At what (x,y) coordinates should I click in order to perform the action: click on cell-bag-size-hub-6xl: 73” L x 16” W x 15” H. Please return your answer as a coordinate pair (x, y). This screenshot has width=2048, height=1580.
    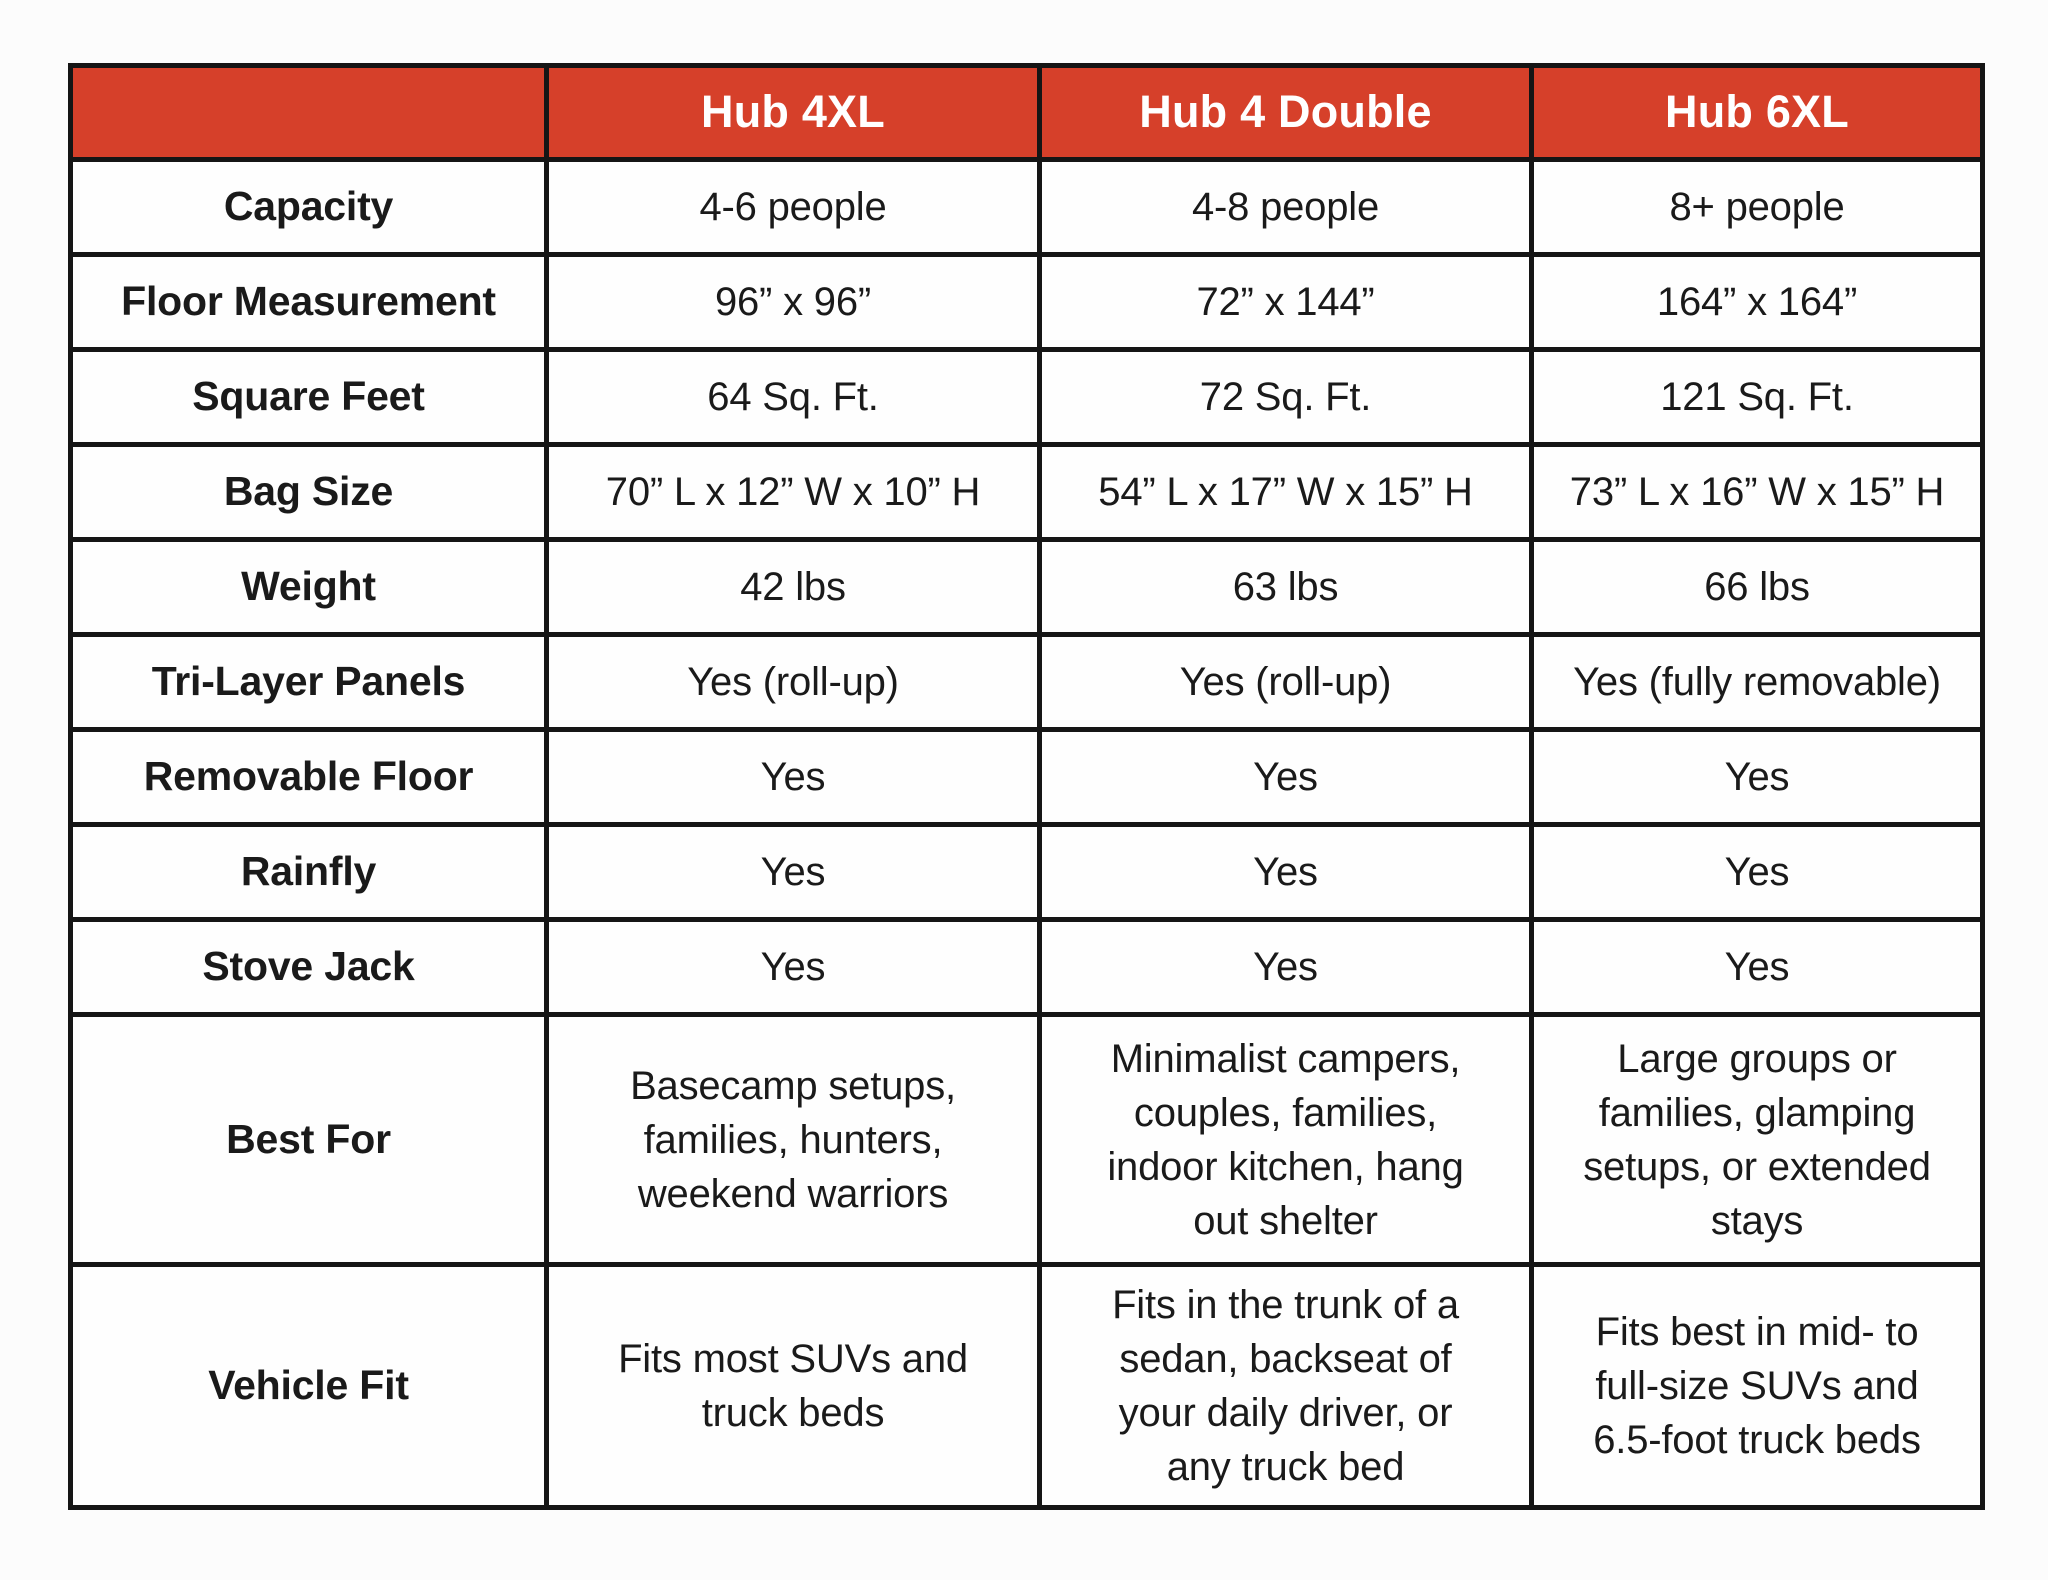
    Looking at the image, I should click on (1757, 492).